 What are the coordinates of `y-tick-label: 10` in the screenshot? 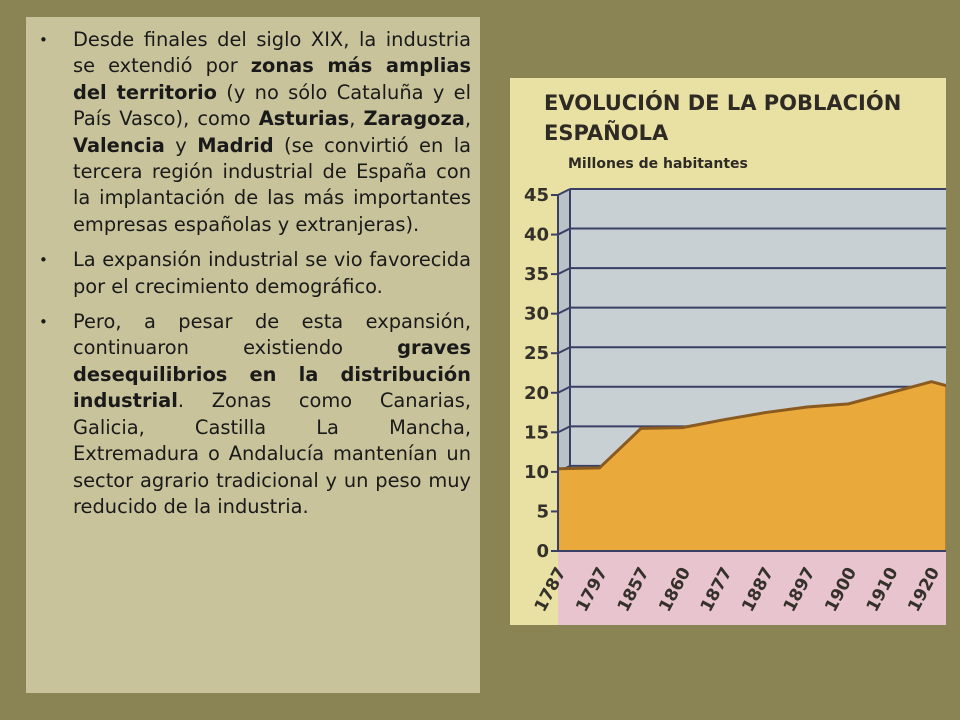 It's located at (536, 472).